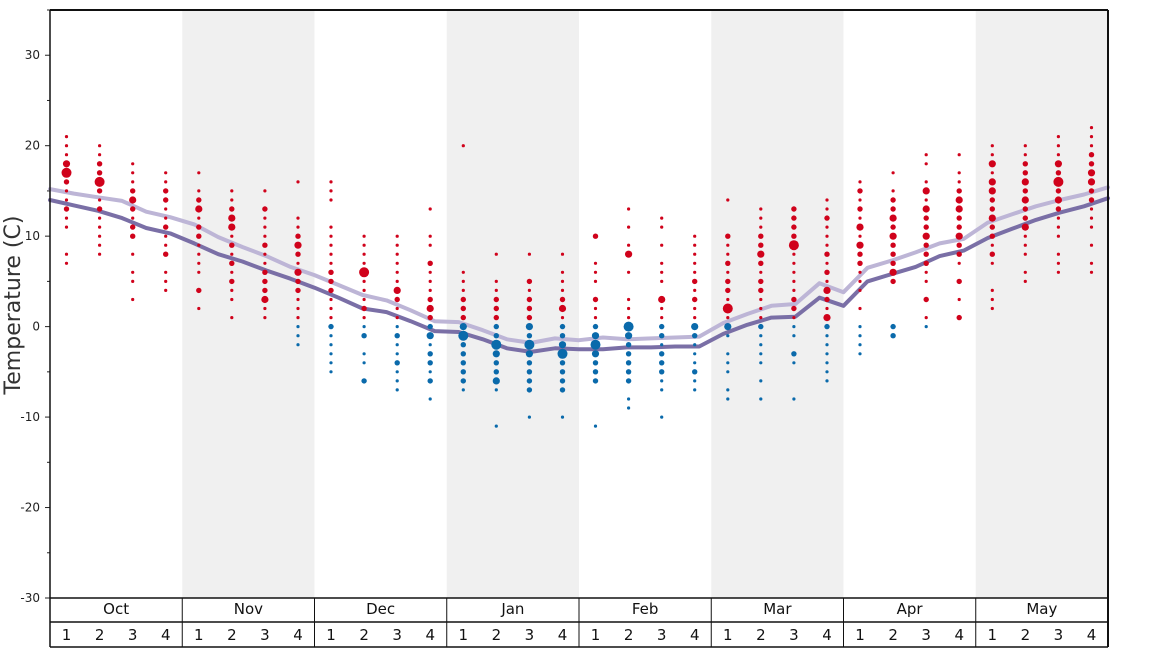 The width and height of the screenshot is (1168, 648). What do you see at coordinates (116, 609) in the screenshot?
I see `month-label-oct: Oct` at bounding box center [116, 609].